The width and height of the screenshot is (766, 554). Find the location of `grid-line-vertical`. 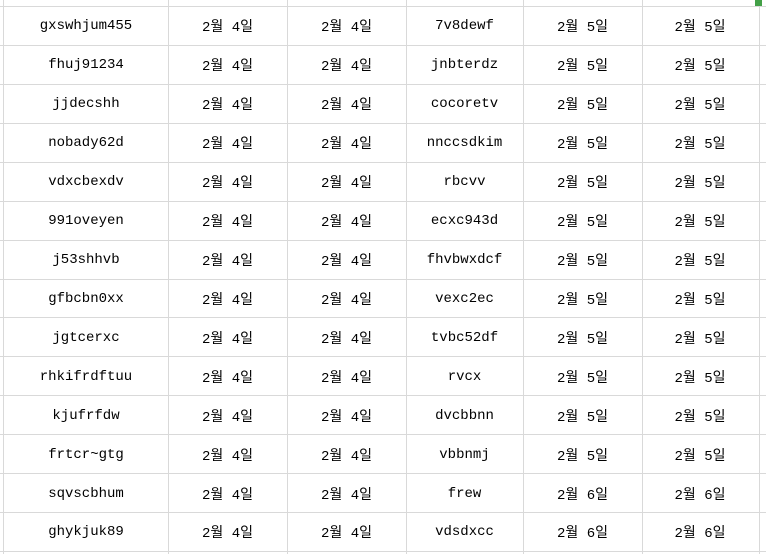

grid-line-vertical is located at coordinates (759, 277).